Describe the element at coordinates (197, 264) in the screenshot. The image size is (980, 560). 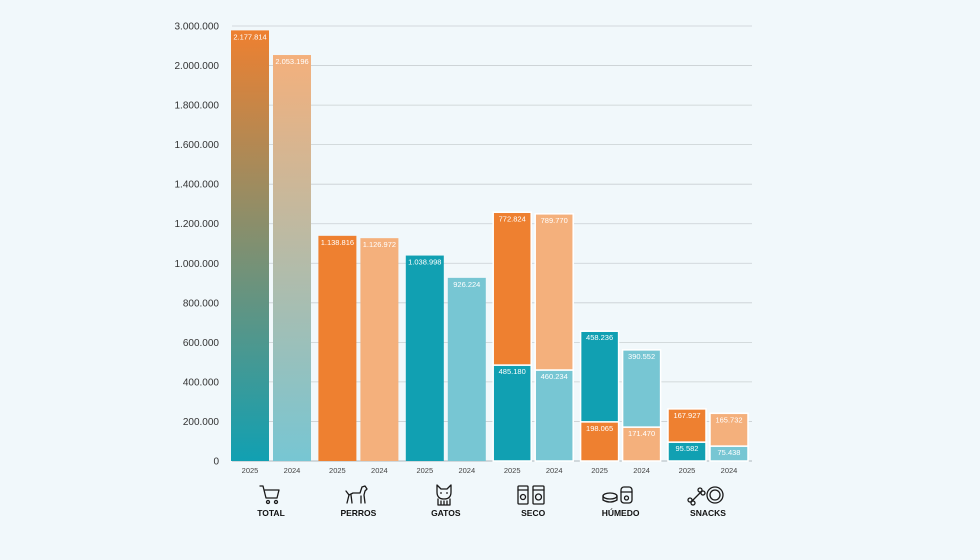
I see `y-tick-label: 1.000.000` at that location.